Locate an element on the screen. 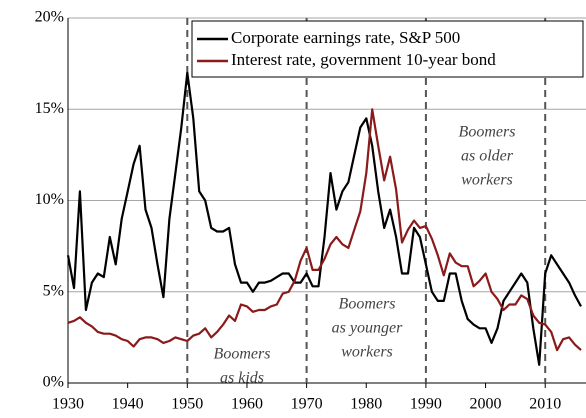 The height and width of the screenshot is (418, 586). y-tick-label: 5% is located at coordinates (53, 290).